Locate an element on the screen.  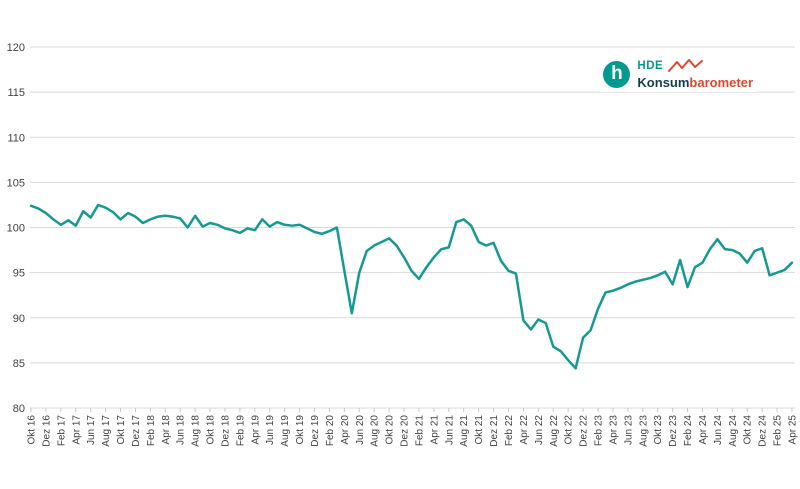
svg-text: Dez 19 is located at coordinates (315, 431).